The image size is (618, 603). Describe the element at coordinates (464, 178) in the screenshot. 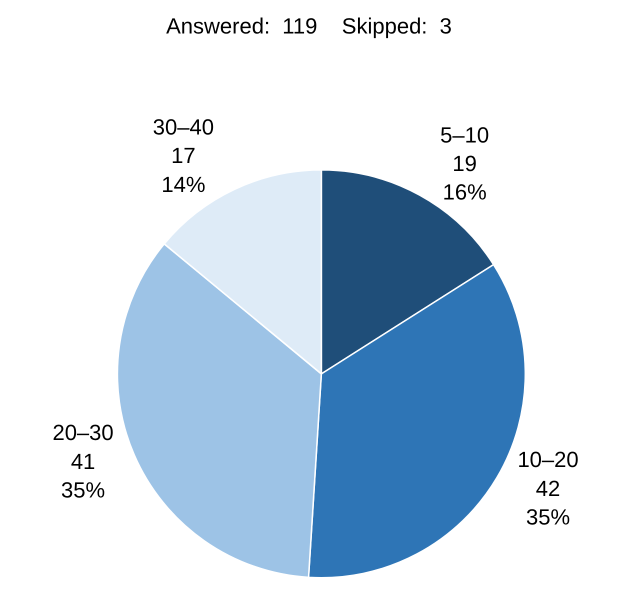

I see `data-label: 19 16%` at that location.